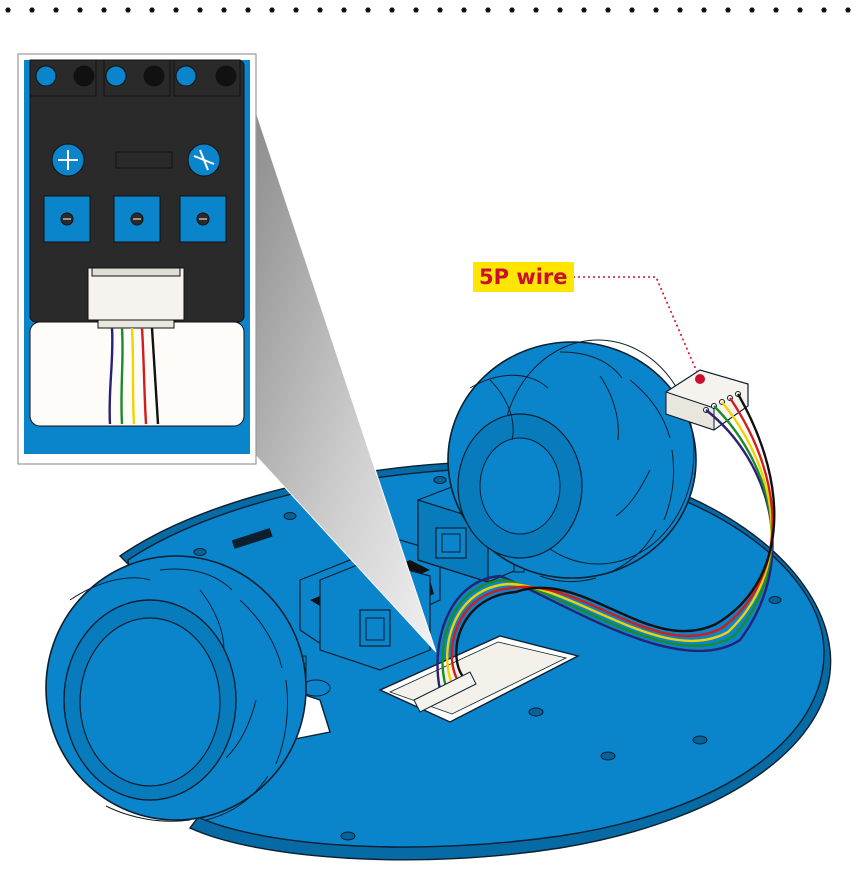  Describe the element at coordinates (375, 629) in the screenshot. I see `left-motor-port-inner` at that location.